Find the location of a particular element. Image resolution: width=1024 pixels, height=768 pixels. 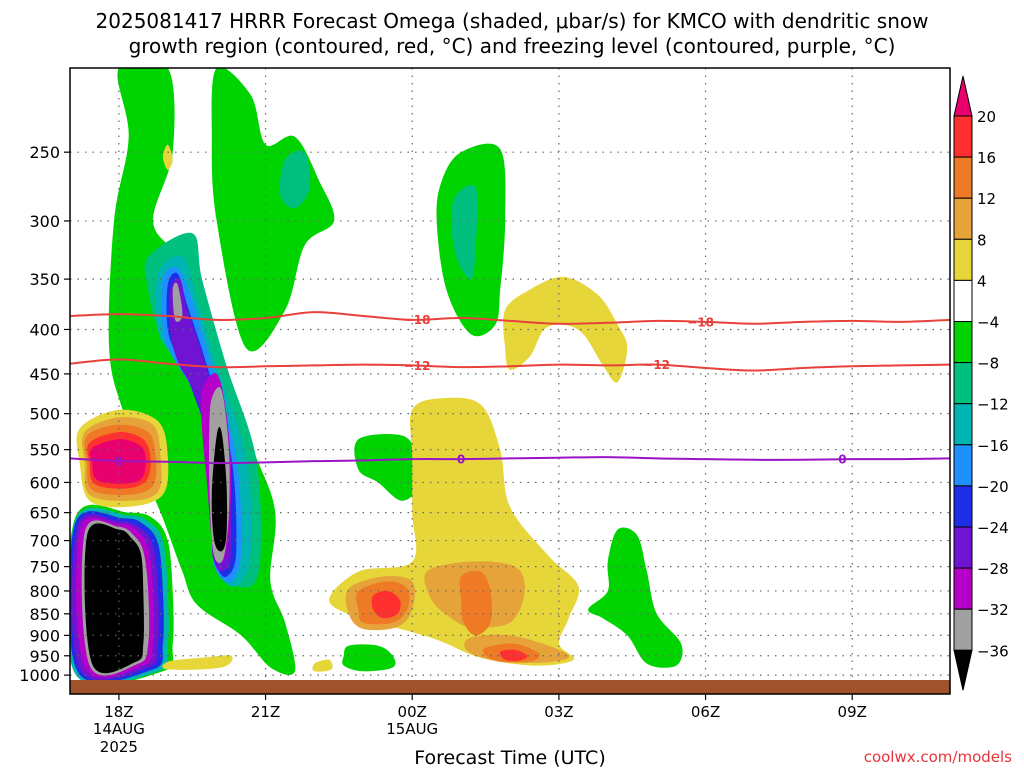

contour-label--18-1: −18 is located at coordinates (700, 322).